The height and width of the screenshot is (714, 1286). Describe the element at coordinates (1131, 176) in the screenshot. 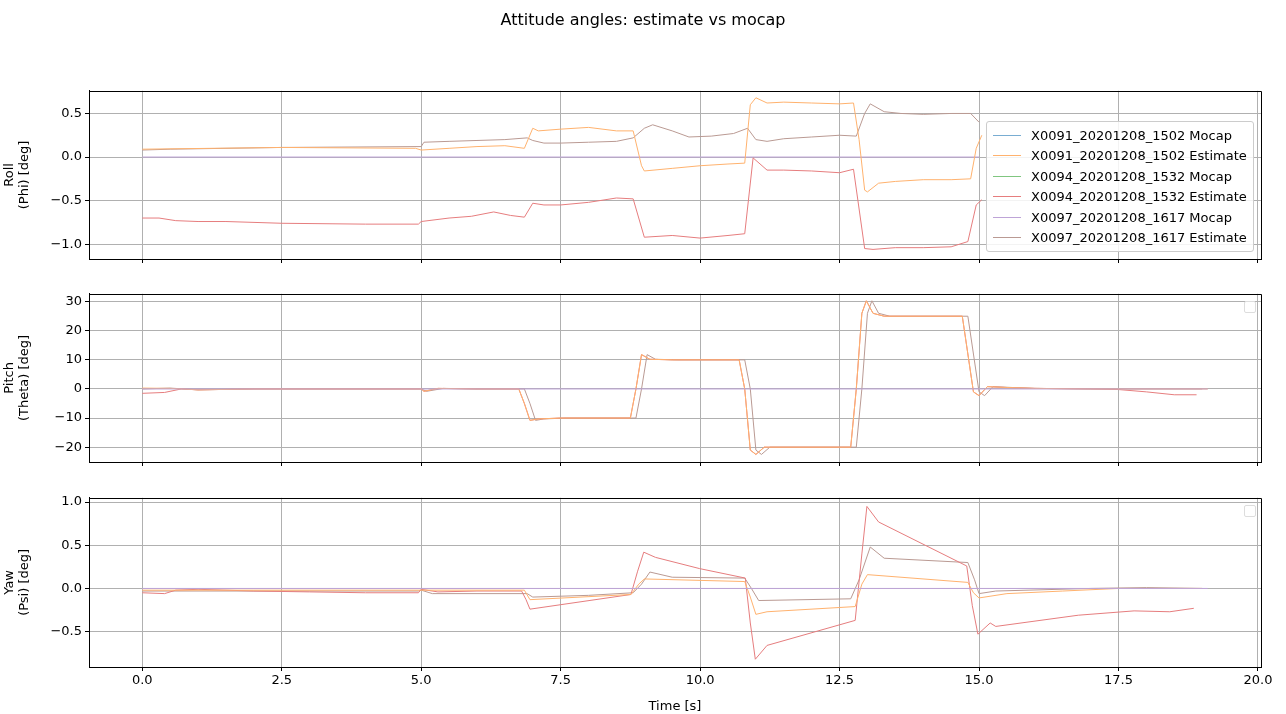

I see `legend-label: X0094_20201208_1532 Mocap` at that location.